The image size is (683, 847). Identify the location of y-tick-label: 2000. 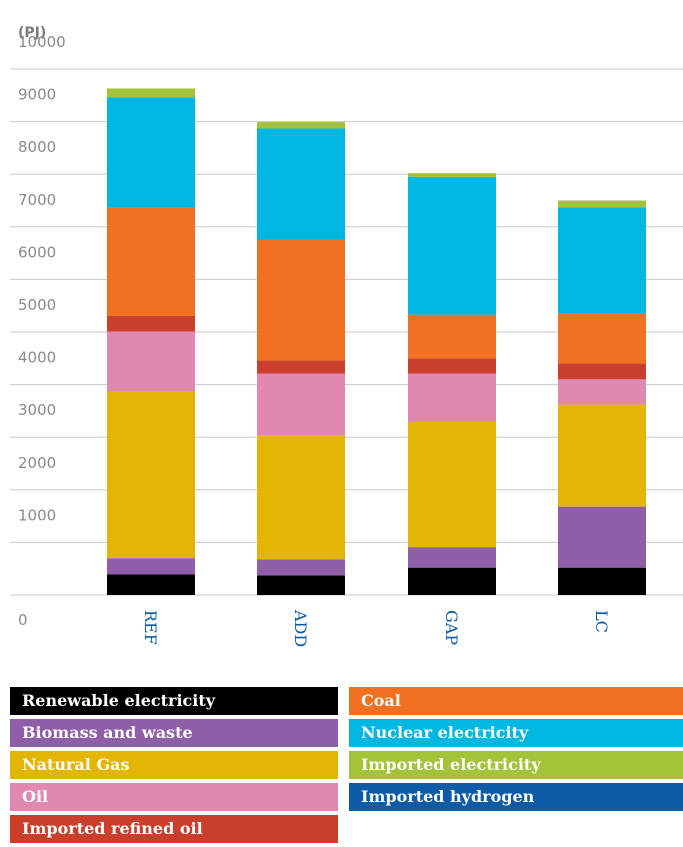
(37, 463).